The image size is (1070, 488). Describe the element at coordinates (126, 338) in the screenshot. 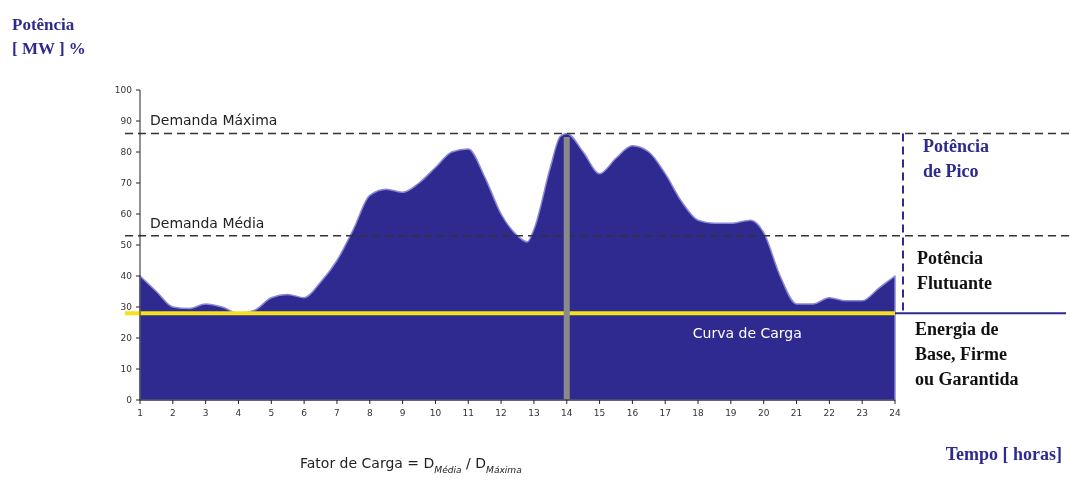

I see `y-tick-label: 20` at that location.